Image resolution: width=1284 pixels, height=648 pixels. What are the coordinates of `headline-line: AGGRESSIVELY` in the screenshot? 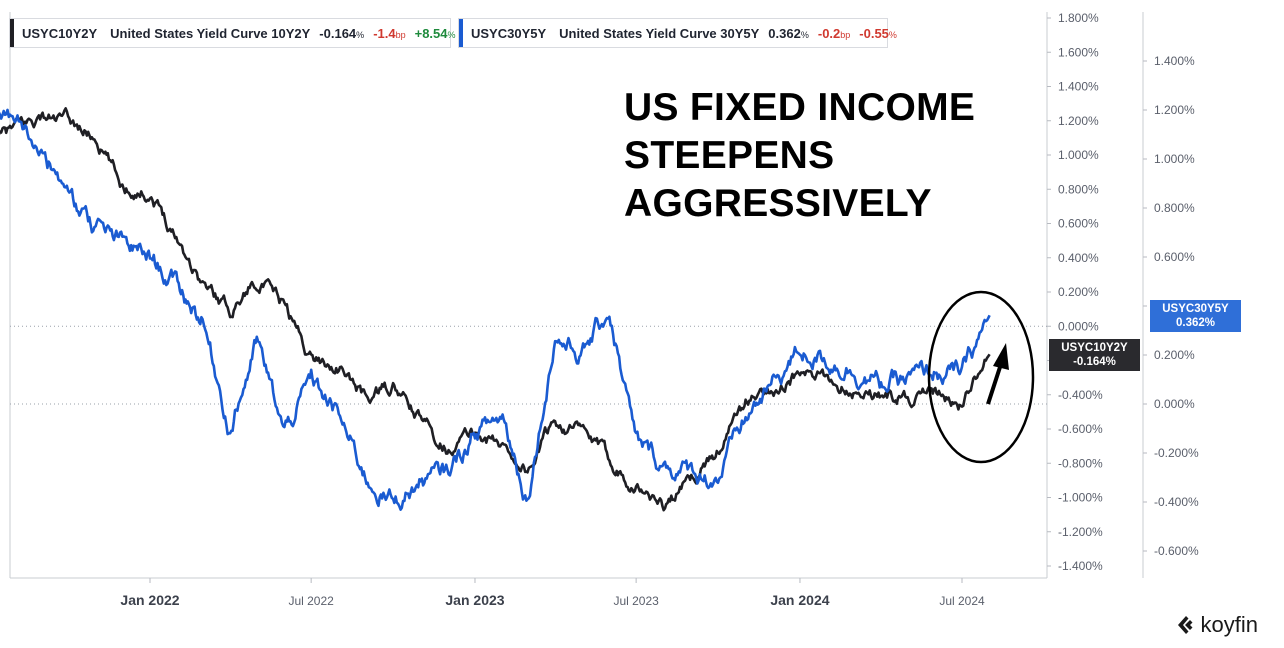 It's located at (778, 203).